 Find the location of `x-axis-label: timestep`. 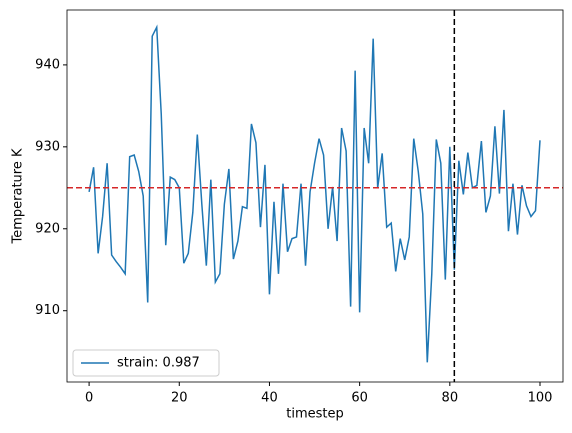

x-axis-label: timestep is located at coordinates (315, 414).